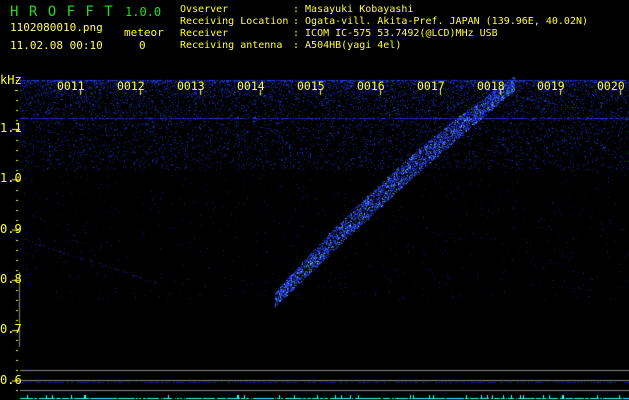 This screenshot has width=629, height=400. Describe the element at coordinates (611, 86) in the screenshot. I see `time-label: 0020` at that location.